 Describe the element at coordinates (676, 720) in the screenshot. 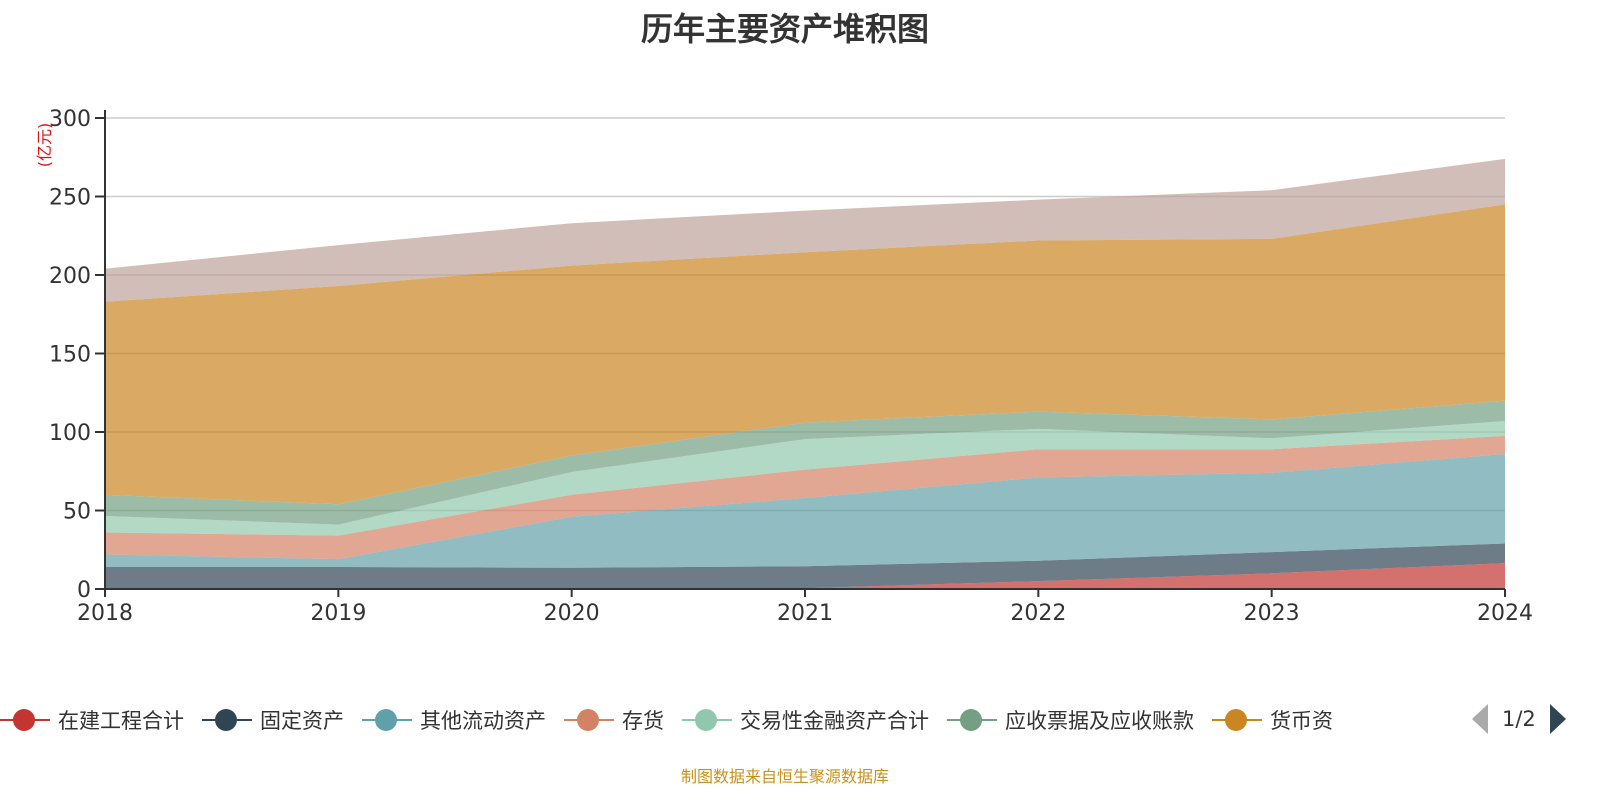

I see `legend: 在建工程合计 固定资产 其他流动资产 存货 交易性金融资产合计 应收票据及应收账款 货币资金` at that location.